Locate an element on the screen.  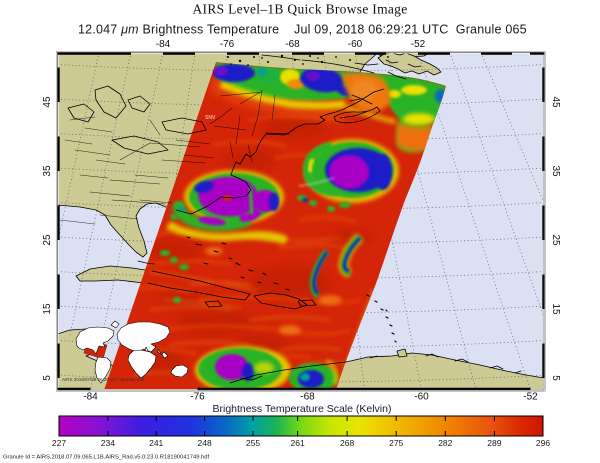
svg-text: 261 is located at coordinates (298, 443).